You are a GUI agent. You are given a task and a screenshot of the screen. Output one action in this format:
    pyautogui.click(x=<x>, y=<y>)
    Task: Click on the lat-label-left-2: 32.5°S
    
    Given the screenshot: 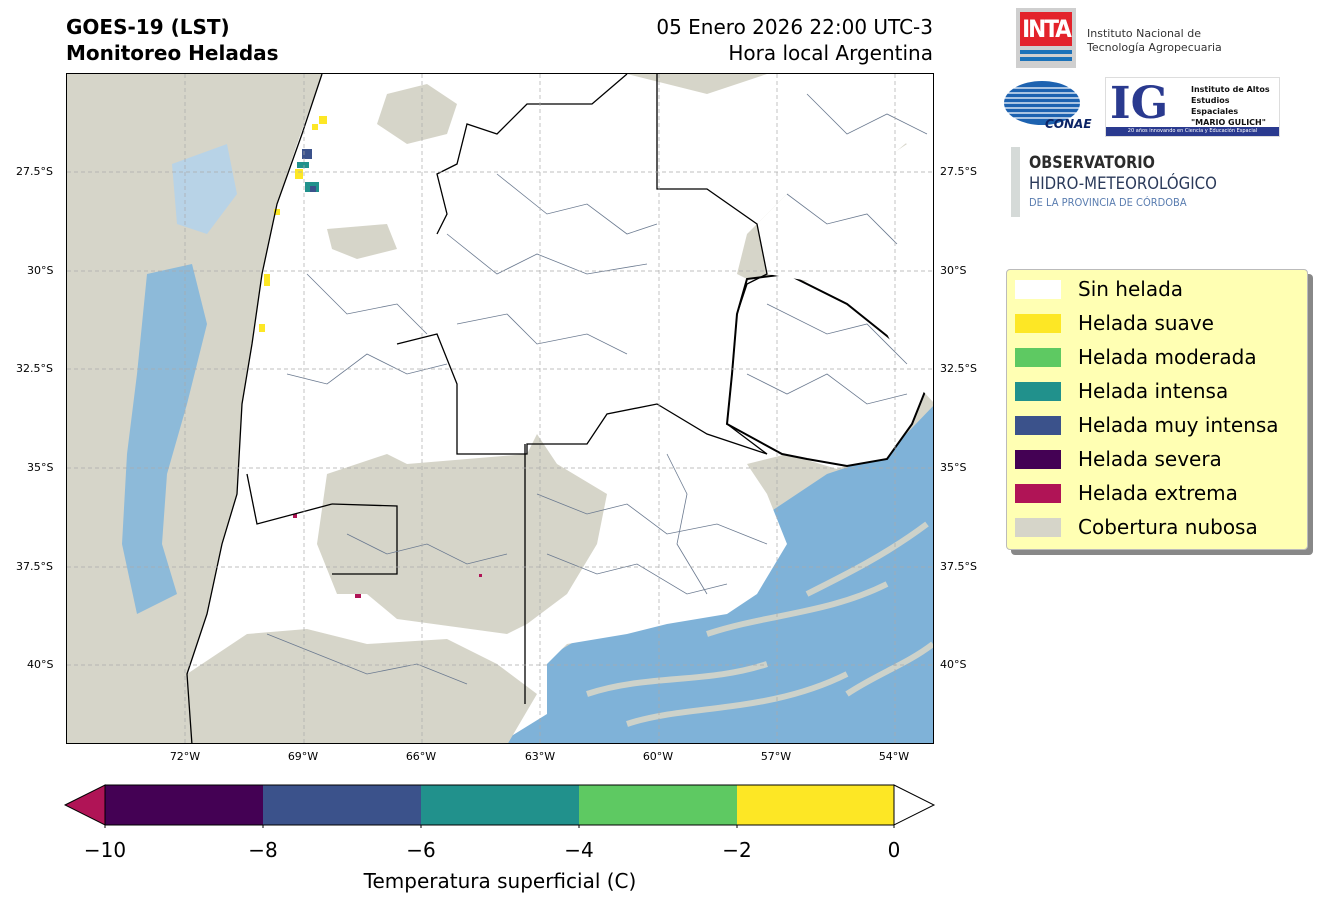 What is the action you would take?
    pyautogui.click(x=34, y=368)
    